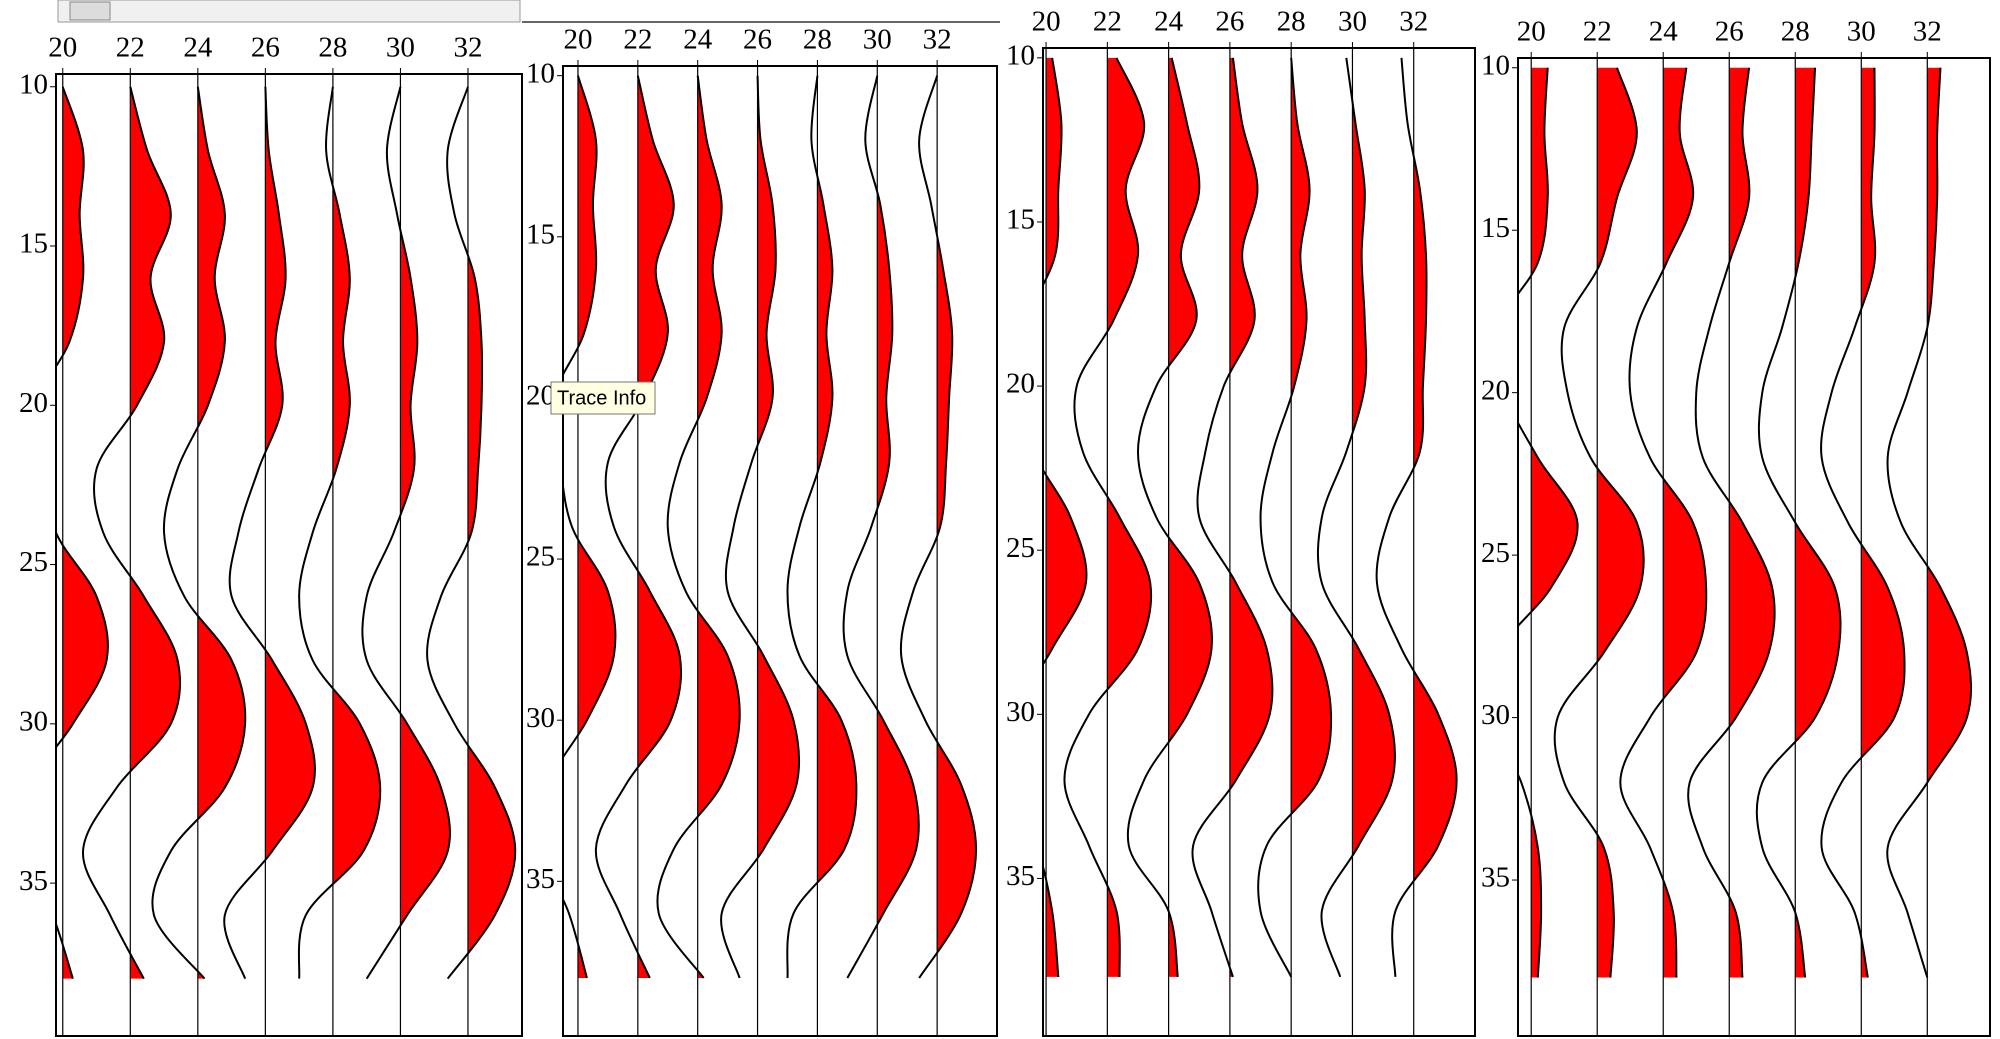  What do you see at coordinates (540, 879) in the screenshot?
I see `y-tick-label: 35` at bounding box center [540, 879].